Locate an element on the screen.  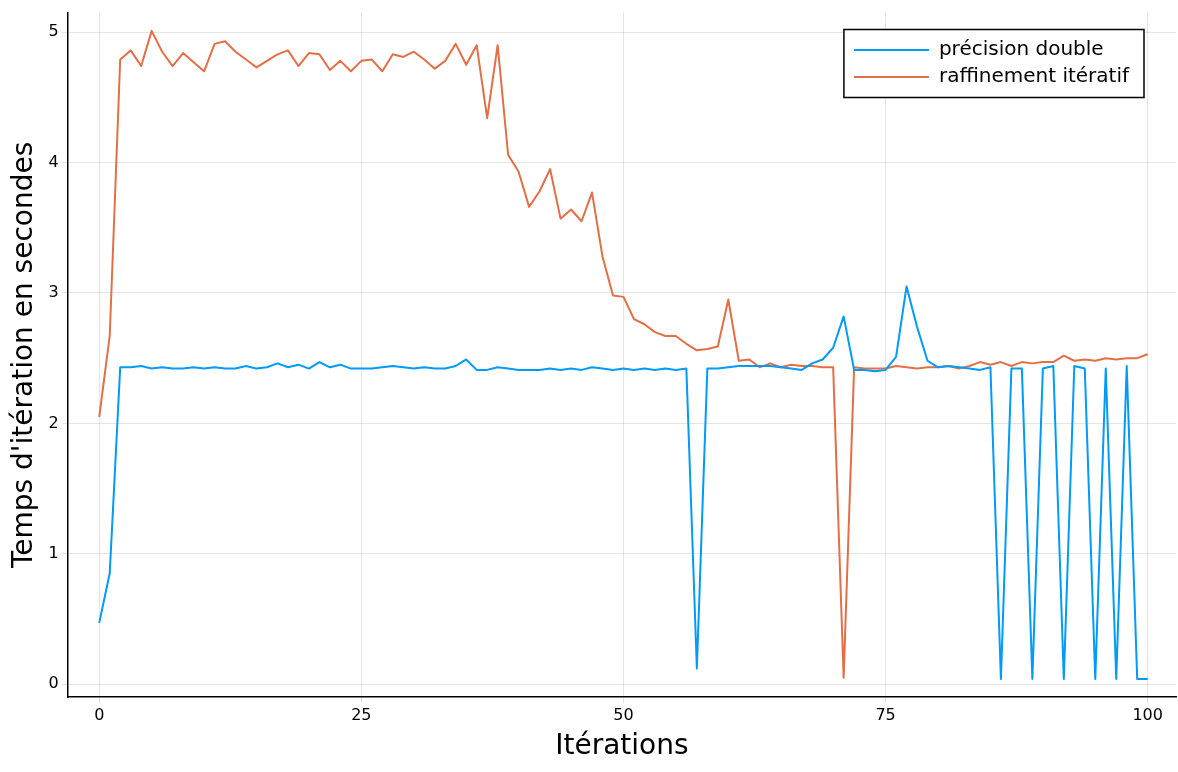
y-tick-label: 4 is located at coordinates (53, 161).